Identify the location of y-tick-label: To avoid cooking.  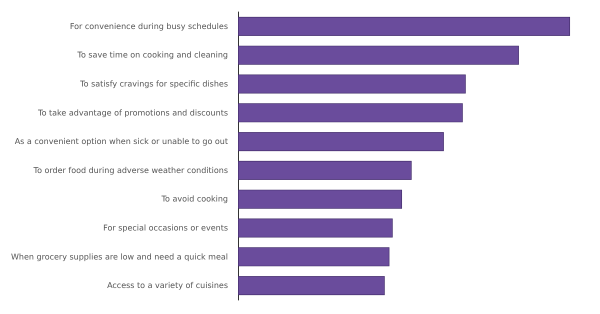
(194, 199).